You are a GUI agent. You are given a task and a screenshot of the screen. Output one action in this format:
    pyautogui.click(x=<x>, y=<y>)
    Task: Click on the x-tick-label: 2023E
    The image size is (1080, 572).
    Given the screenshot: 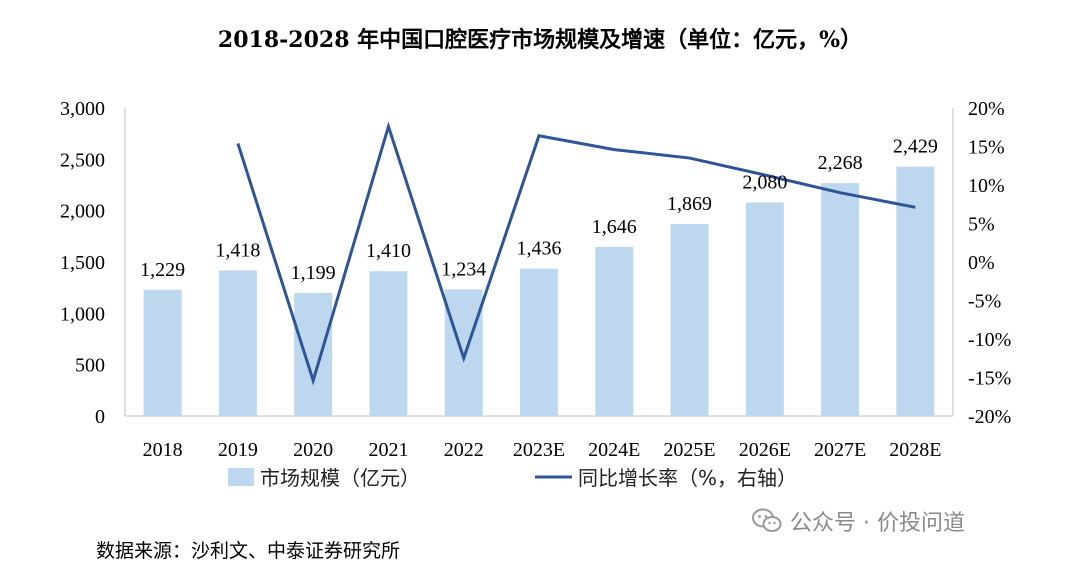 What is the action you would take?
    pyautogui.click(x=539, y=450)
    